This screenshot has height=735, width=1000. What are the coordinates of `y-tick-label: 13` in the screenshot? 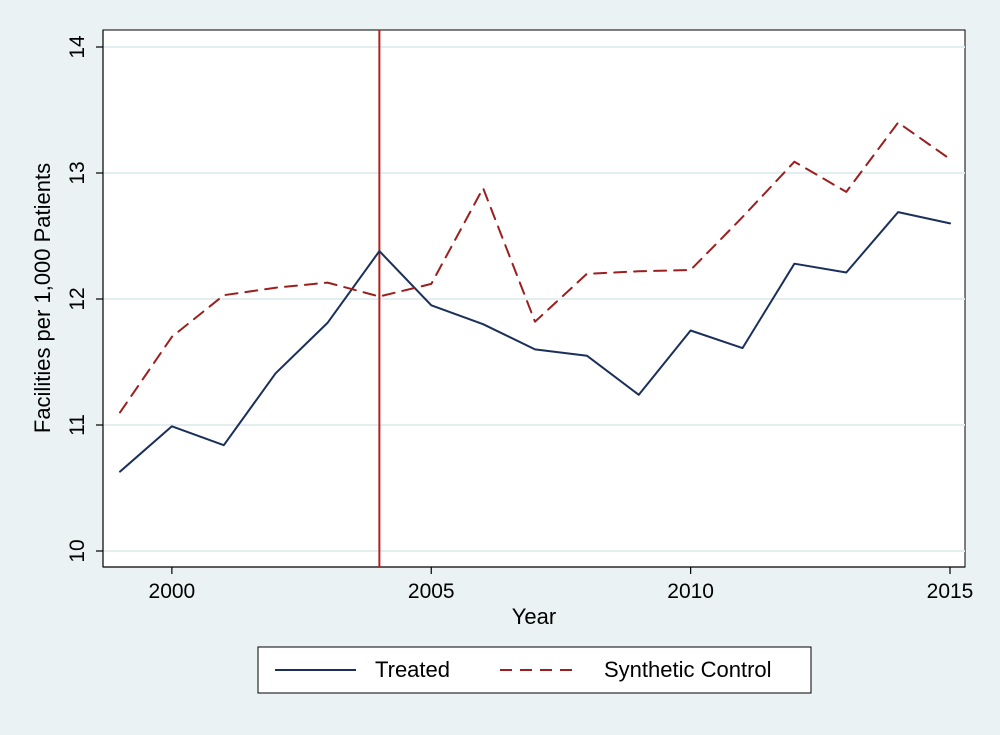 It's located at (77, 172).